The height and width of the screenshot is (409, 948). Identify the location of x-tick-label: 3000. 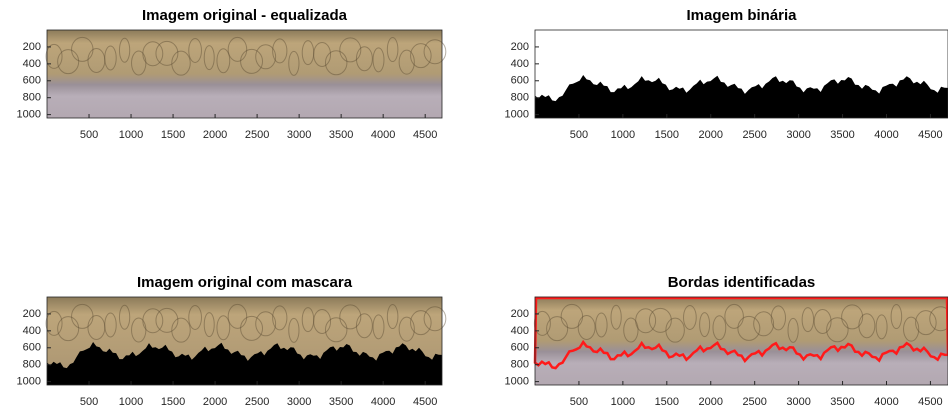
(798, 135).